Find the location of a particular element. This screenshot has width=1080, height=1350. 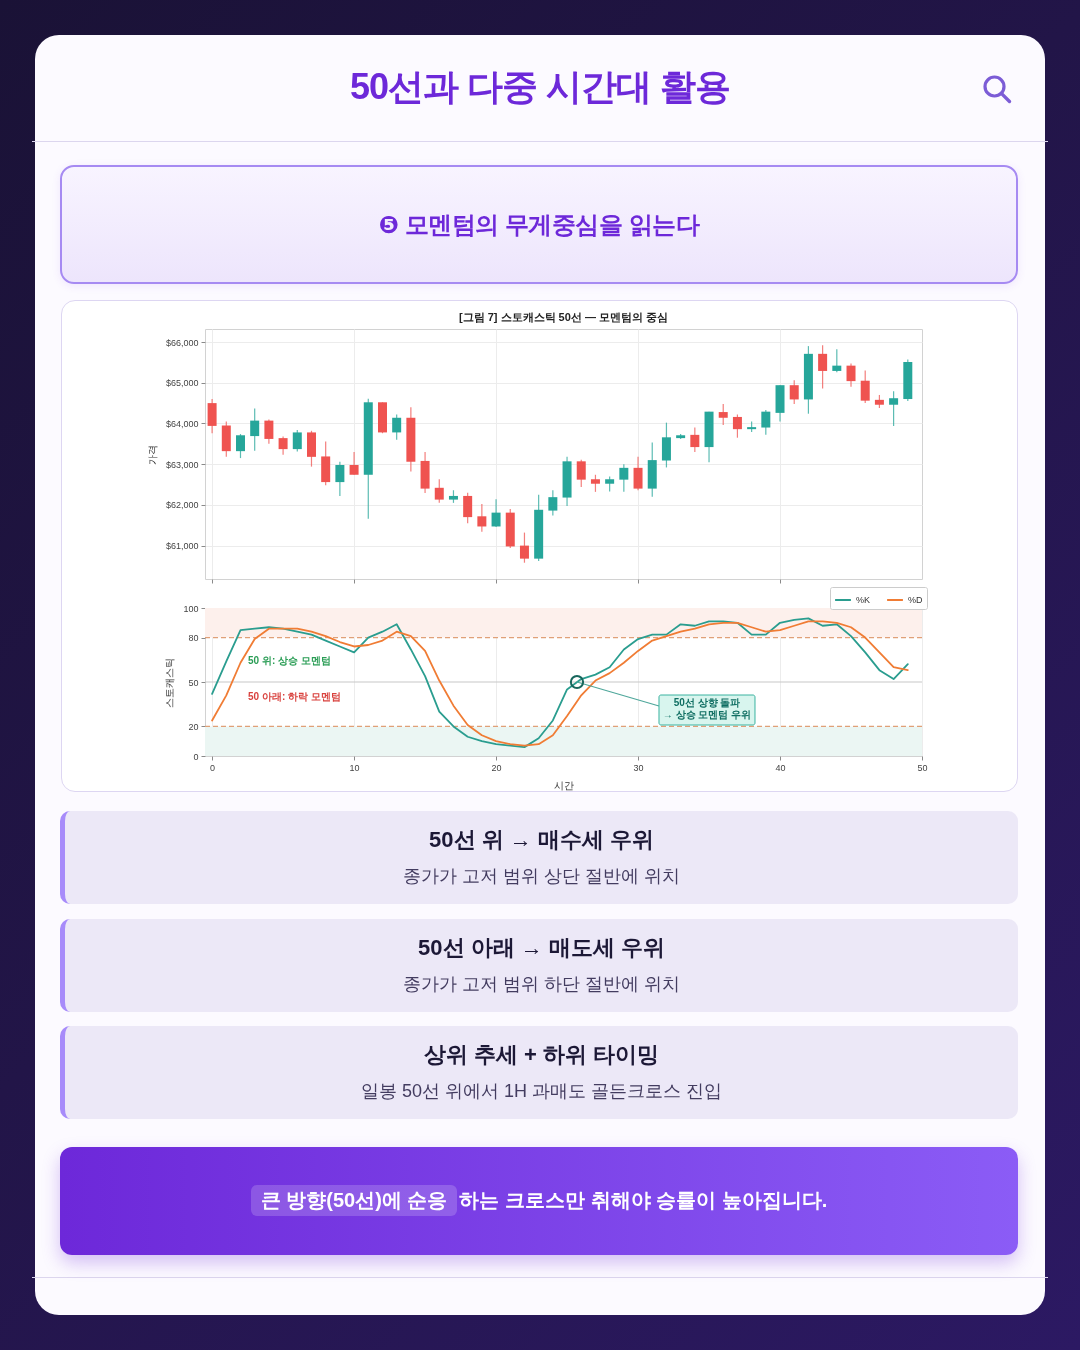

text: 종가가 고저 범위 상단 절반에 위치 is located at coordinates (541, 876).